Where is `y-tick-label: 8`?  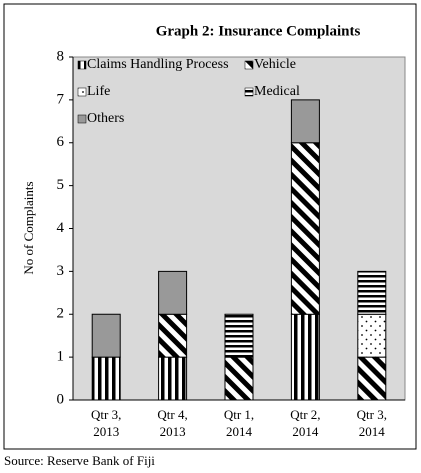 y-tick-label: 8 is located at coordinates (61, 56).